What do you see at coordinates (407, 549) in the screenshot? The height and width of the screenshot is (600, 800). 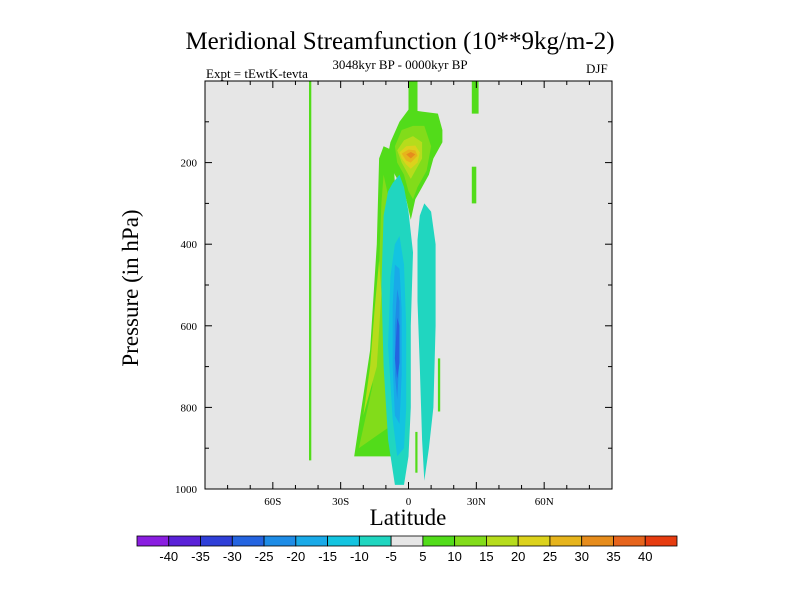 I see `colorbar: -40 -35 -30 -25 -20 -15 -10 -5 5 10 15 20 25 30 35 40` at bounding box center [407, 549].